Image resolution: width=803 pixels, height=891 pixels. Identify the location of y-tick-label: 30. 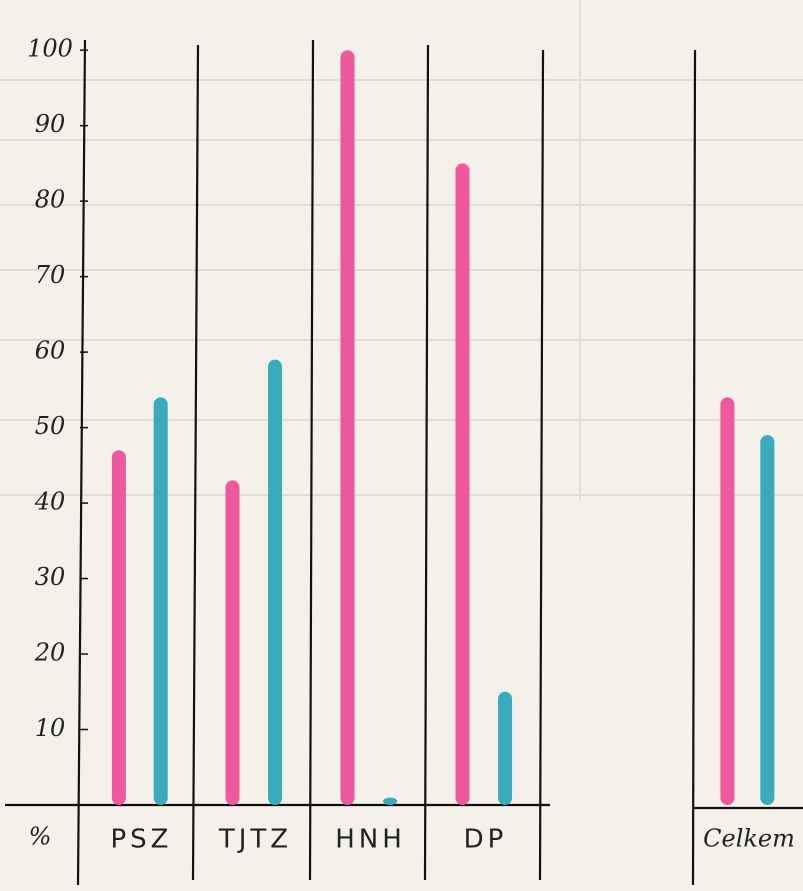
(50, 577).